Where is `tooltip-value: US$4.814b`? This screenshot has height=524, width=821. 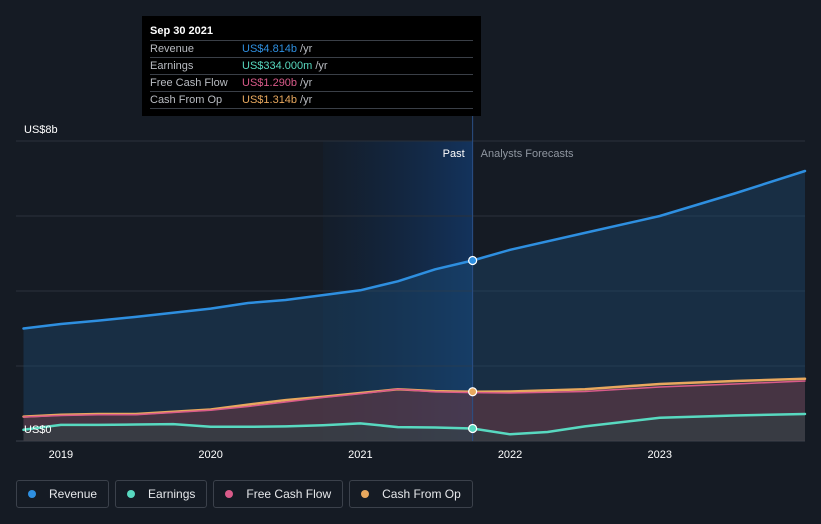
tooltip-value: US$4.814b is located at coordinates (270, 49).